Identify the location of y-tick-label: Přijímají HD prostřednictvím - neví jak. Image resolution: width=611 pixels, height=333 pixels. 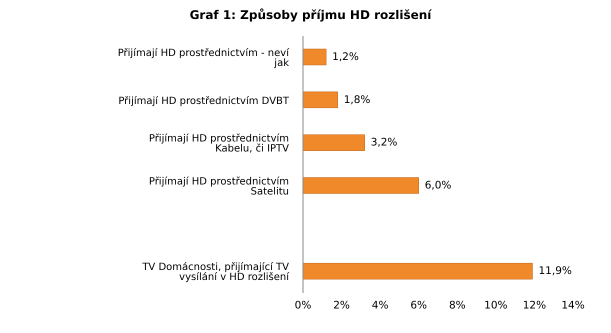
(204, 58).